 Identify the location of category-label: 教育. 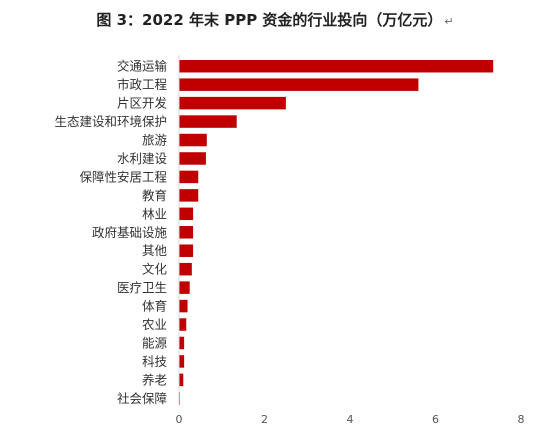
(154, 195).